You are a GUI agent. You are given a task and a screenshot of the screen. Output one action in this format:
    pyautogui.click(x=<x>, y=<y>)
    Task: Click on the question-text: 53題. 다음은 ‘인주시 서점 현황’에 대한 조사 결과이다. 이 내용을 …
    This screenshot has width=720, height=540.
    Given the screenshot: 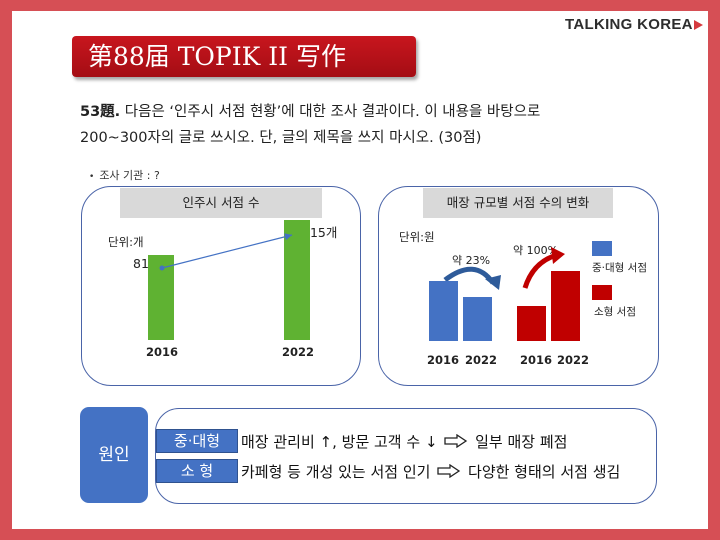 What is the action you would take?
    pyautogui.click(x=390, y=125)
    